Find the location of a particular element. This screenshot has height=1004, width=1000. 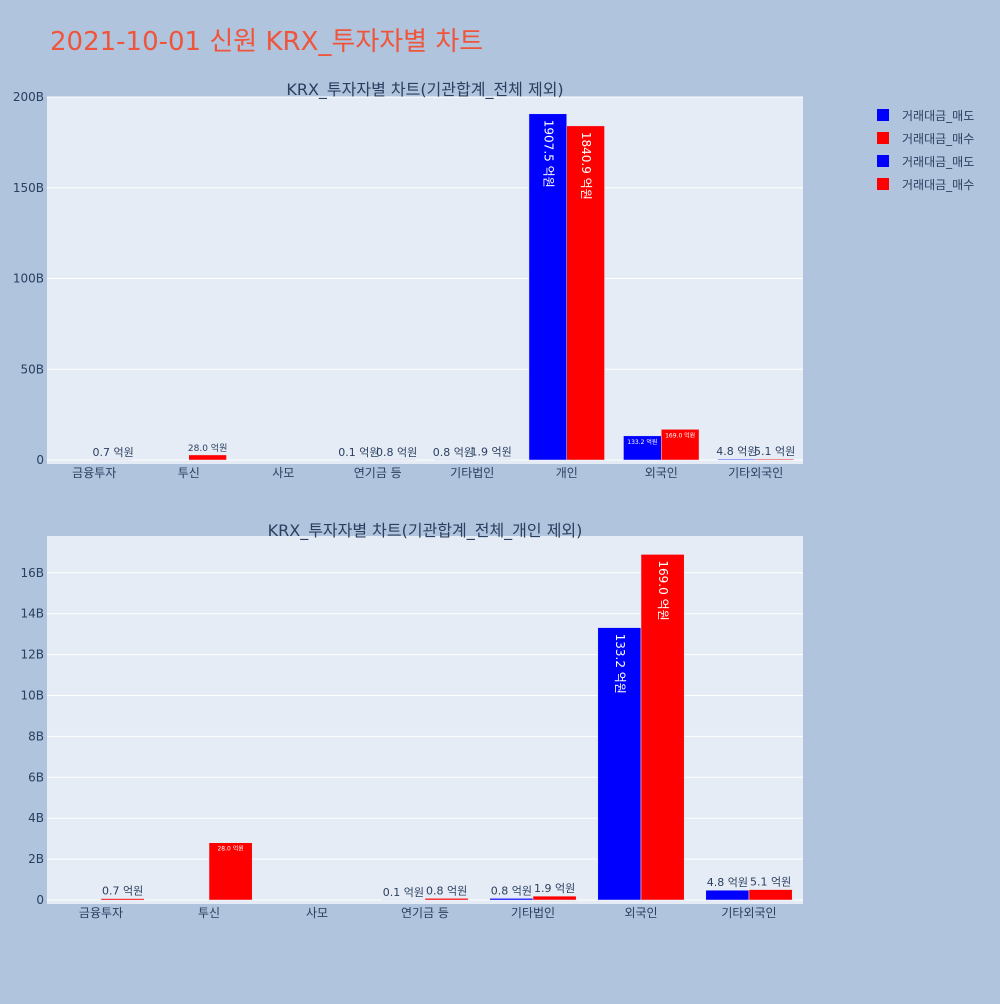

y-tick-label: 12B is located at coordinates (32, 655).